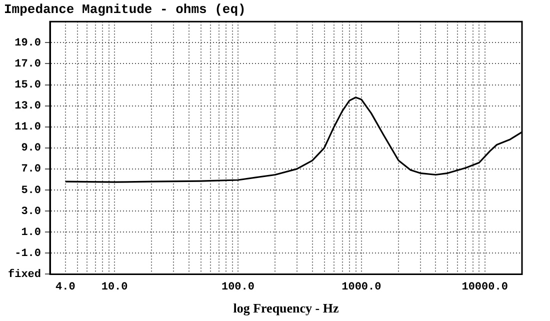 The image size is (550, 321). I want to click on x-tick-label: 10.0, so click(114, 288).